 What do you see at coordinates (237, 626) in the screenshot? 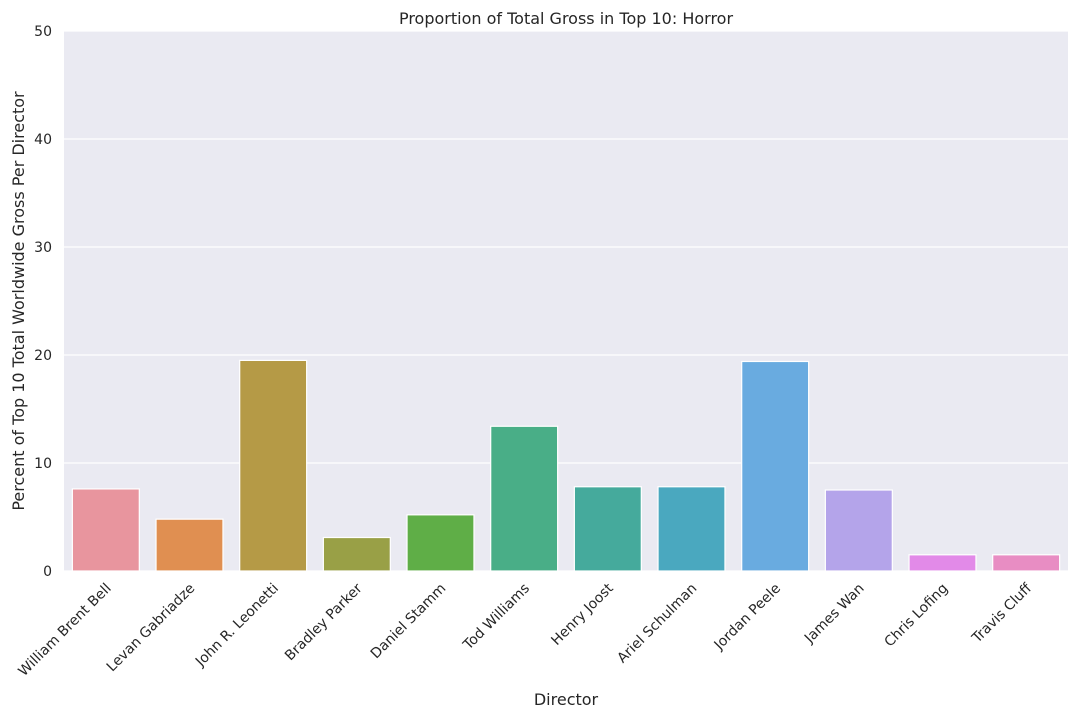
I see `x-tick-label: John R. Leonetti` at bounding box center [237, 626].